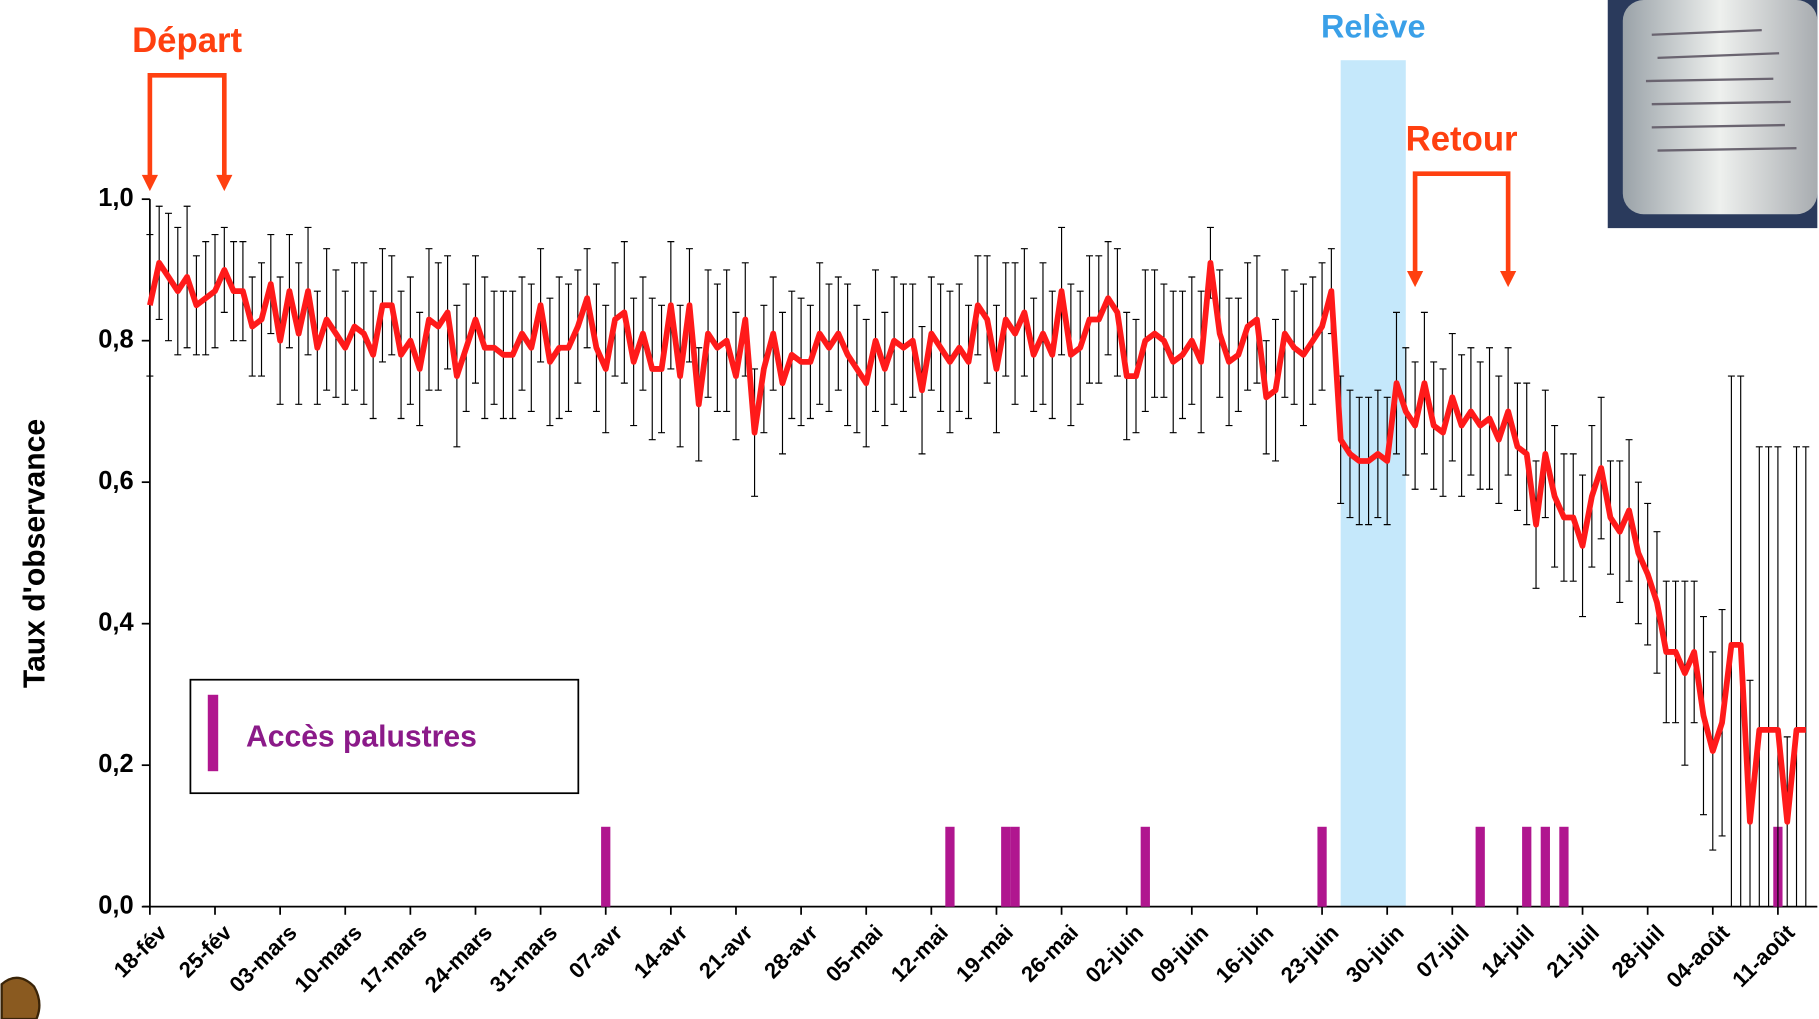  I want to click on x-tick-label: 28-juil, so click(1638, 951).